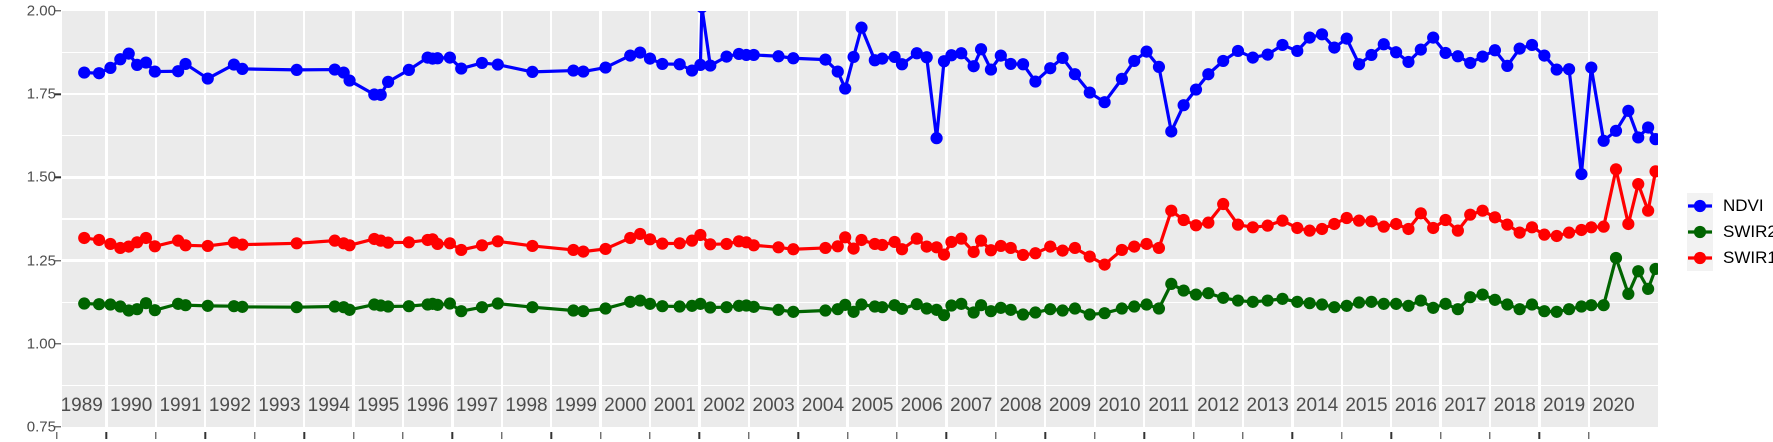 This screenshot has width=1773, height=442. What do you see at coordinates (868, 286) in the screenshot?
I see `series-swir2` at bounding box center [868, 286].